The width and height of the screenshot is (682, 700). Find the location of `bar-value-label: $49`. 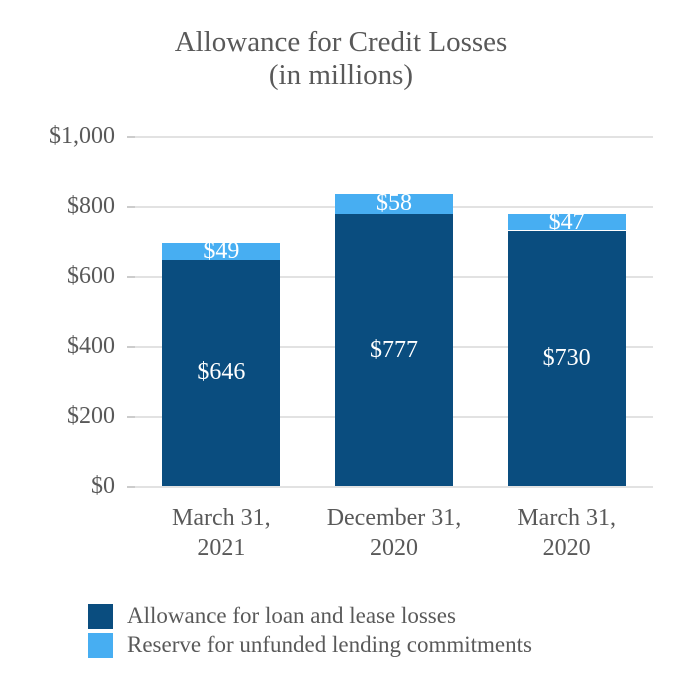

bar-value-label: $49 is located at coordinates (221, 250).